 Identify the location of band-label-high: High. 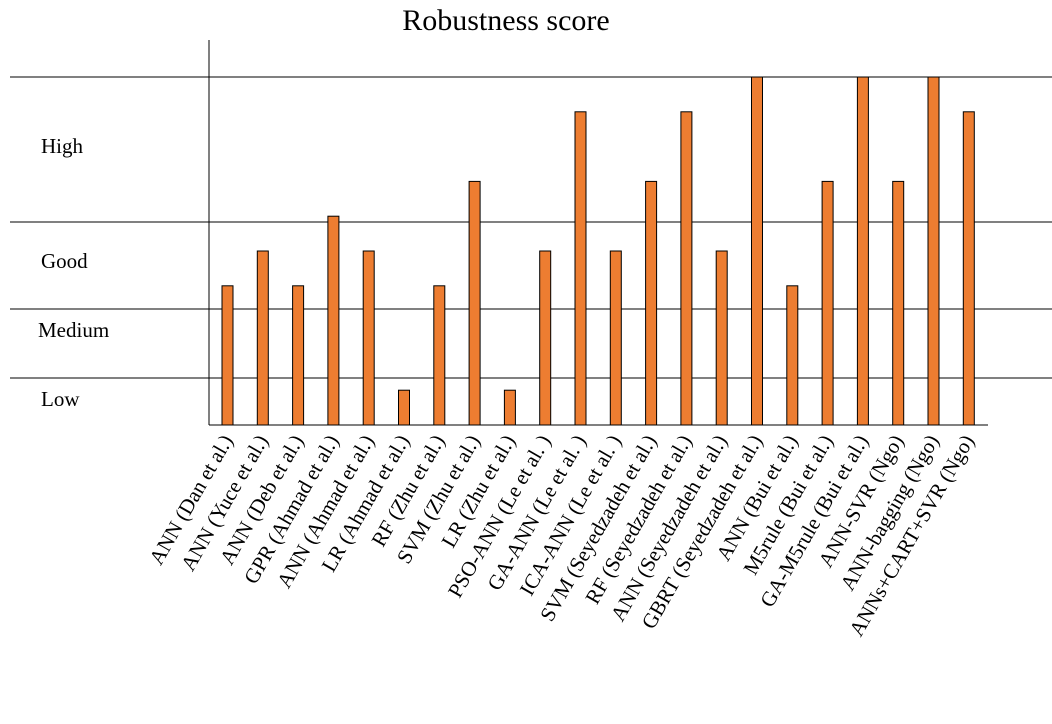
(62, 146).